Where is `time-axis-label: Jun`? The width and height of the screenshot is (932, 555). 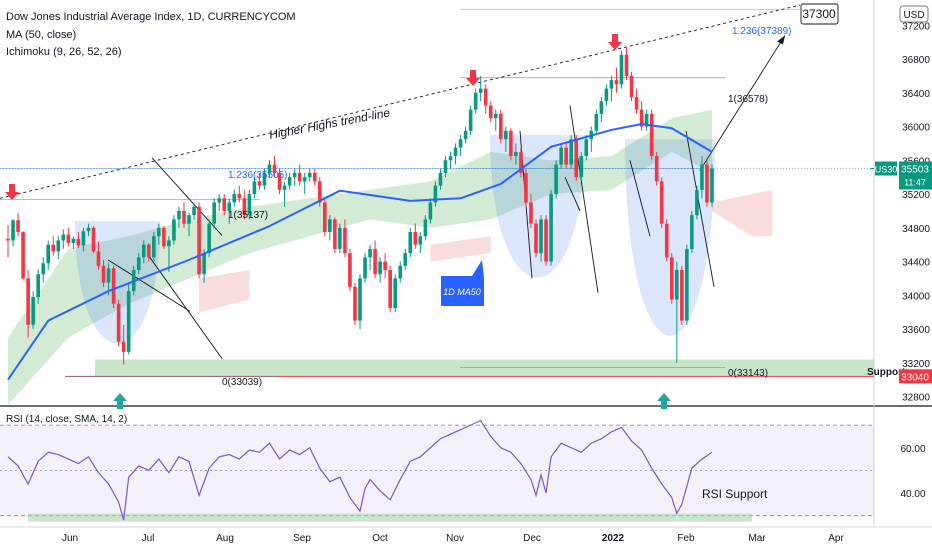 time-axis-label: Jun is located at coordinates (70, 538).